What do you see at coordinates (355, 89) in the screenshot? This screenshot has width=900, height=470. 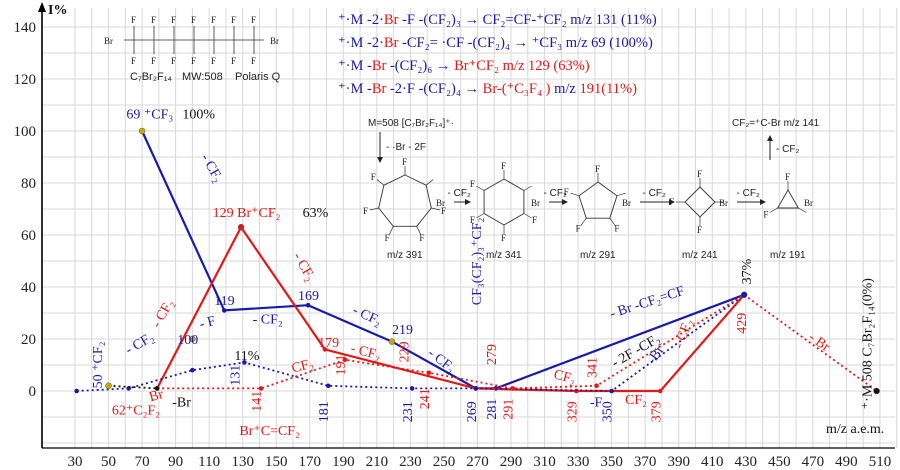 I see `equation-part: ⁺·M -` at bounding box center [355, 89].